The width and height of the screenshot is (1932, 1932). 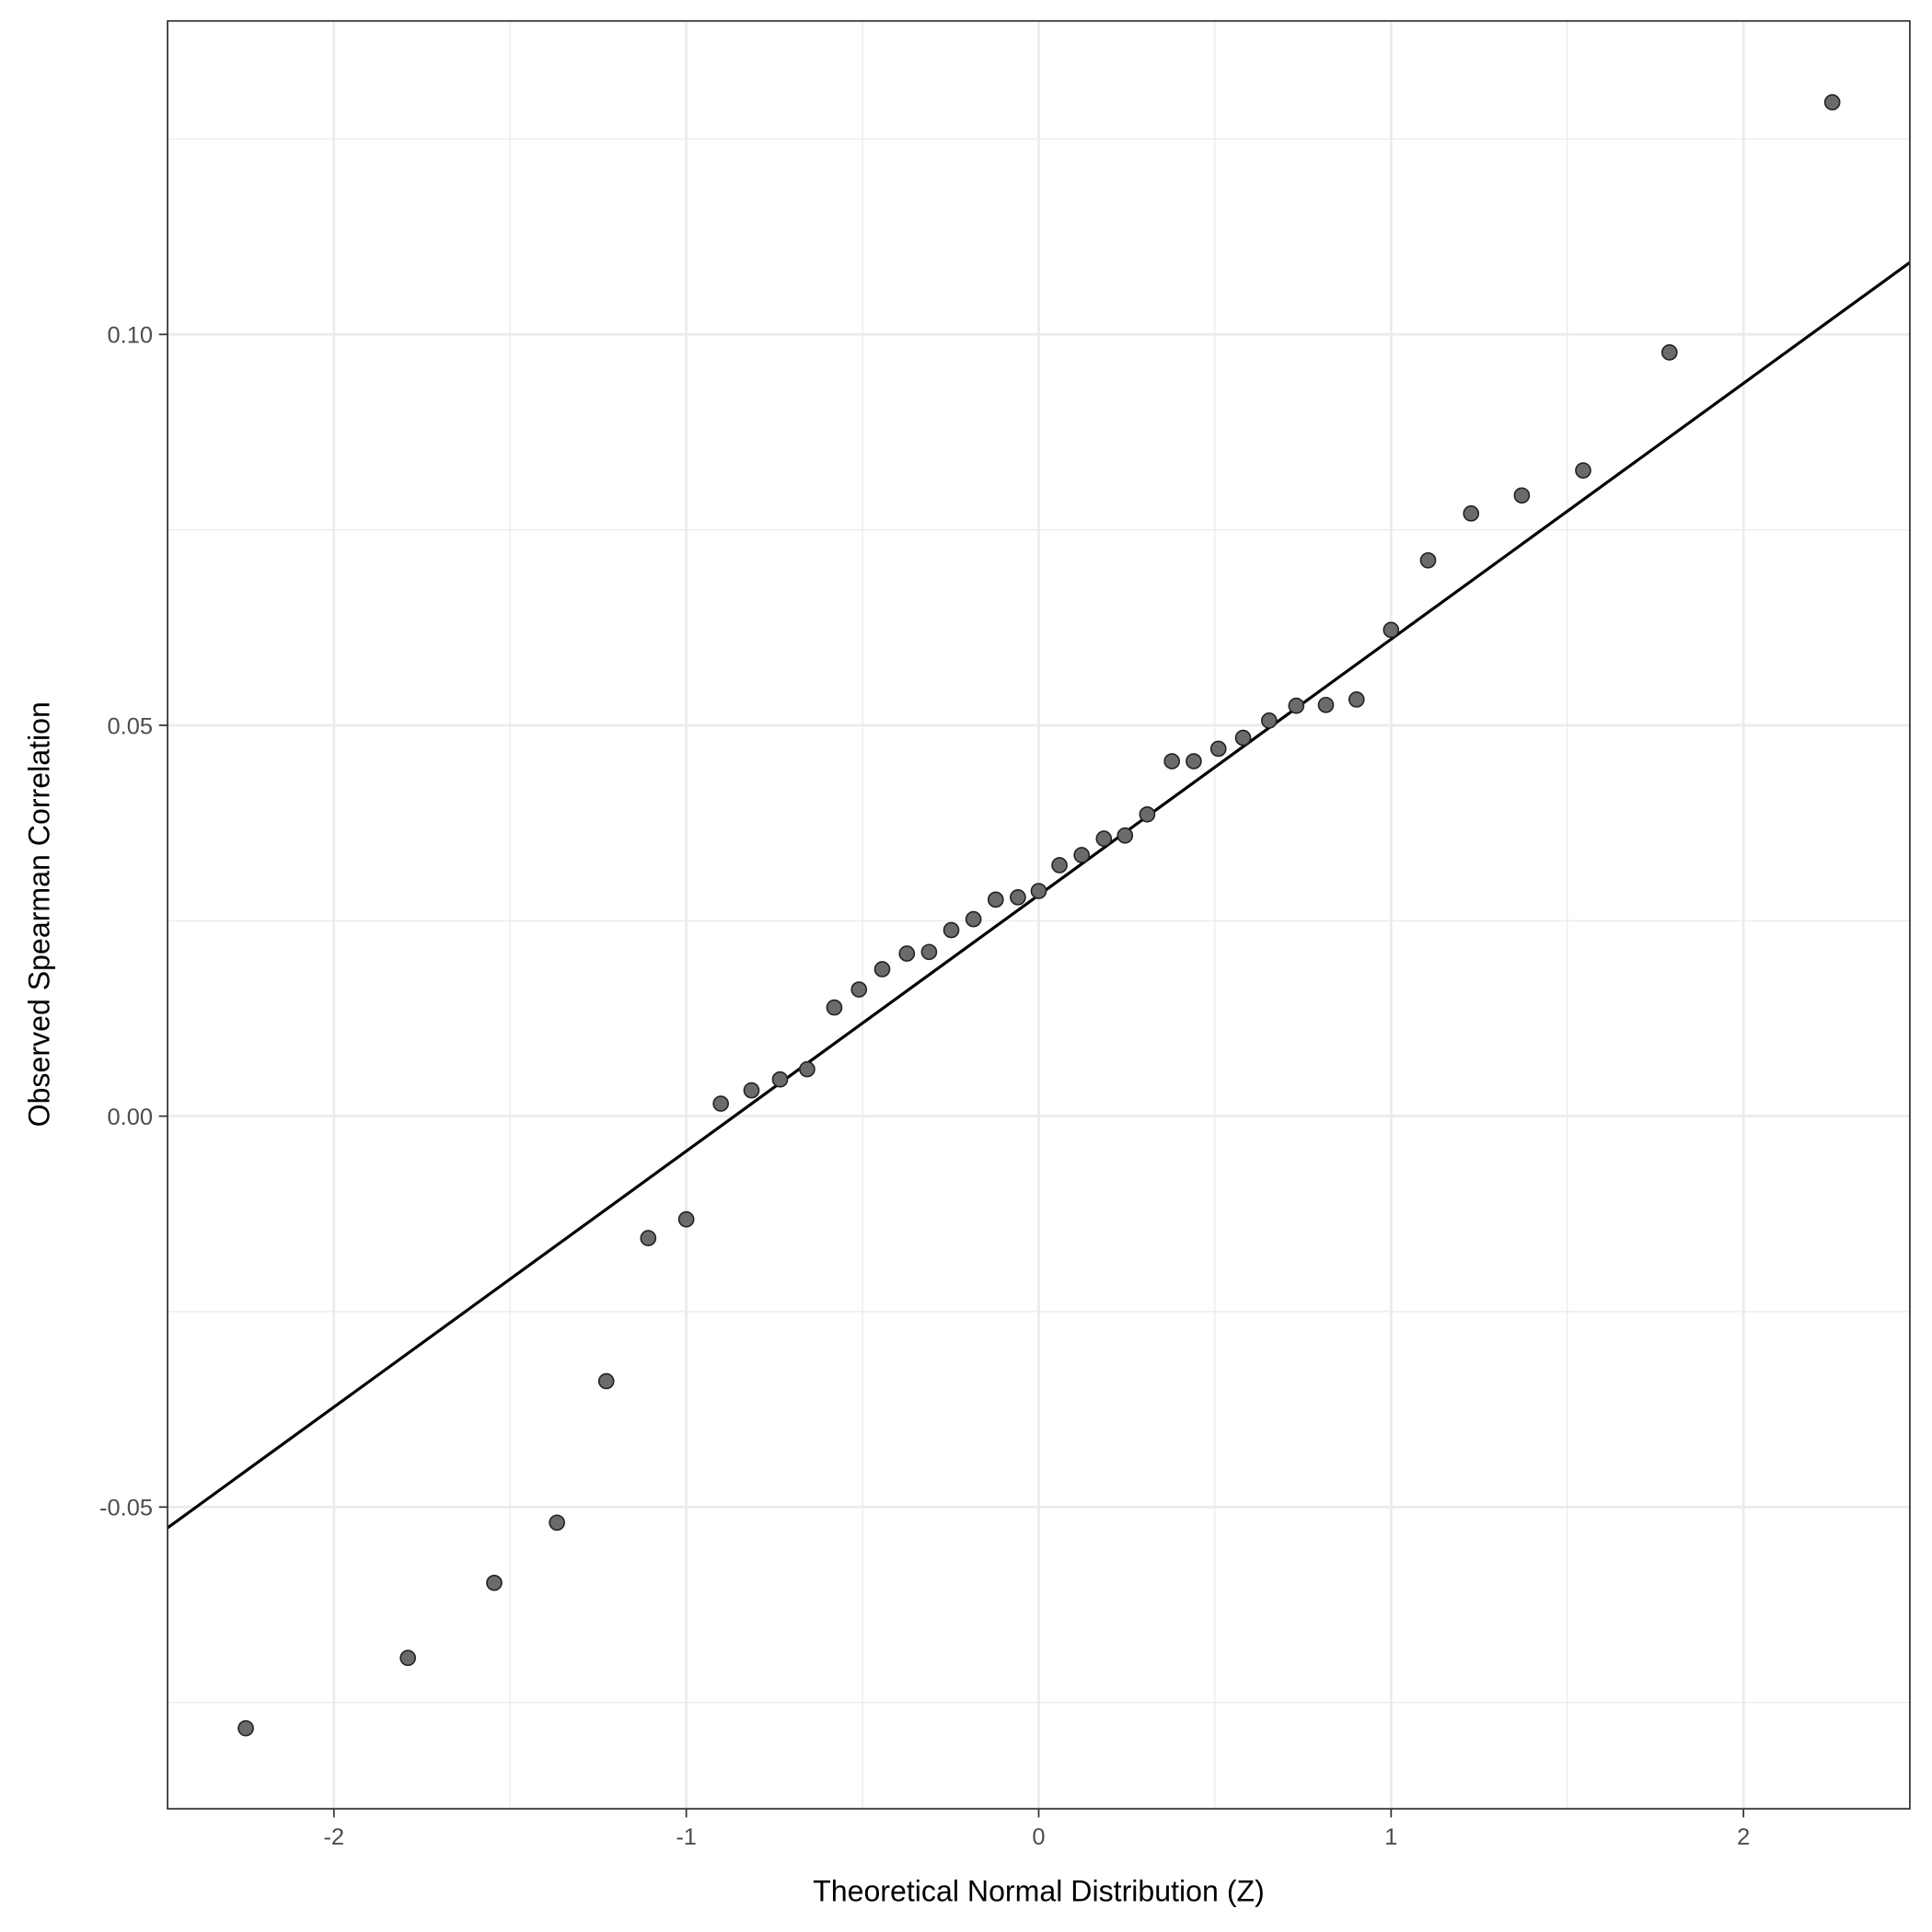 What do you see at coordinates (130, 336) in the screenshot?
I see `y-tick-label: 0.10` at bounding box center [130, 336].